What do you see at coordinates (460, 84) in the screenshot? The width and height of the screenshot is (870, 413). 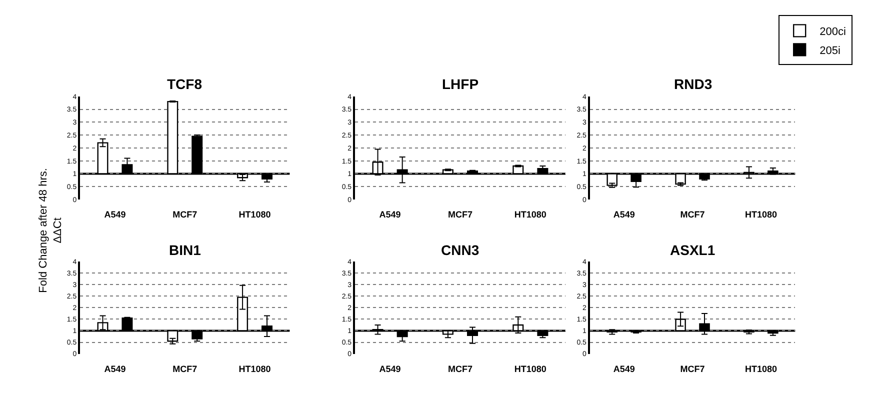 I see `chart-title: LHFP` at bounding box center [460, 84].